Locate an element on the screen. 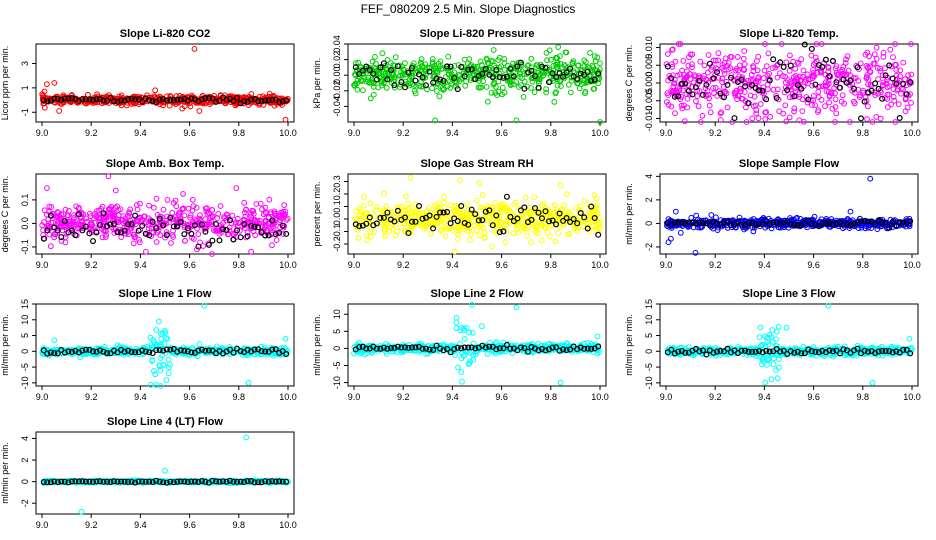 Image resolution: width=936 pixels, height=540 pixels. x-tick-label: 9.4 is located at coordinates (764, 397).